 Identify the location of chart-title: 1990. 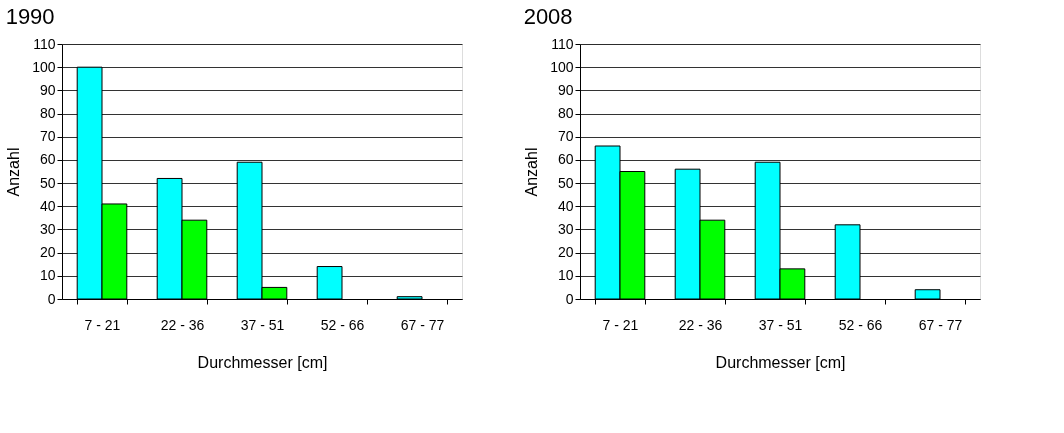
(30, 16).